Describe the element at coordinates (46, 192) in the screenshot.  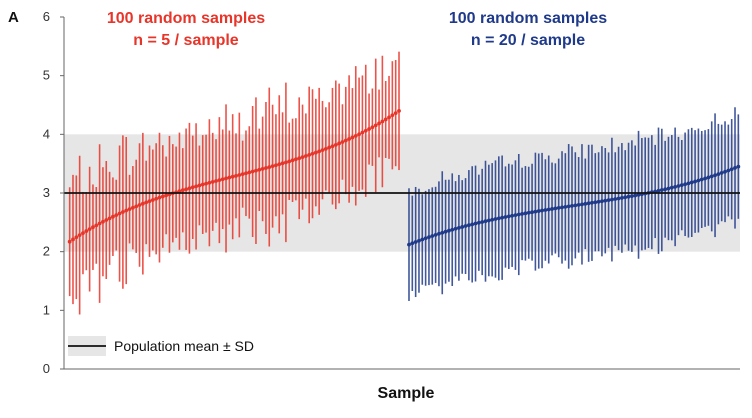
I see `y-tick-label: 3` at that location.